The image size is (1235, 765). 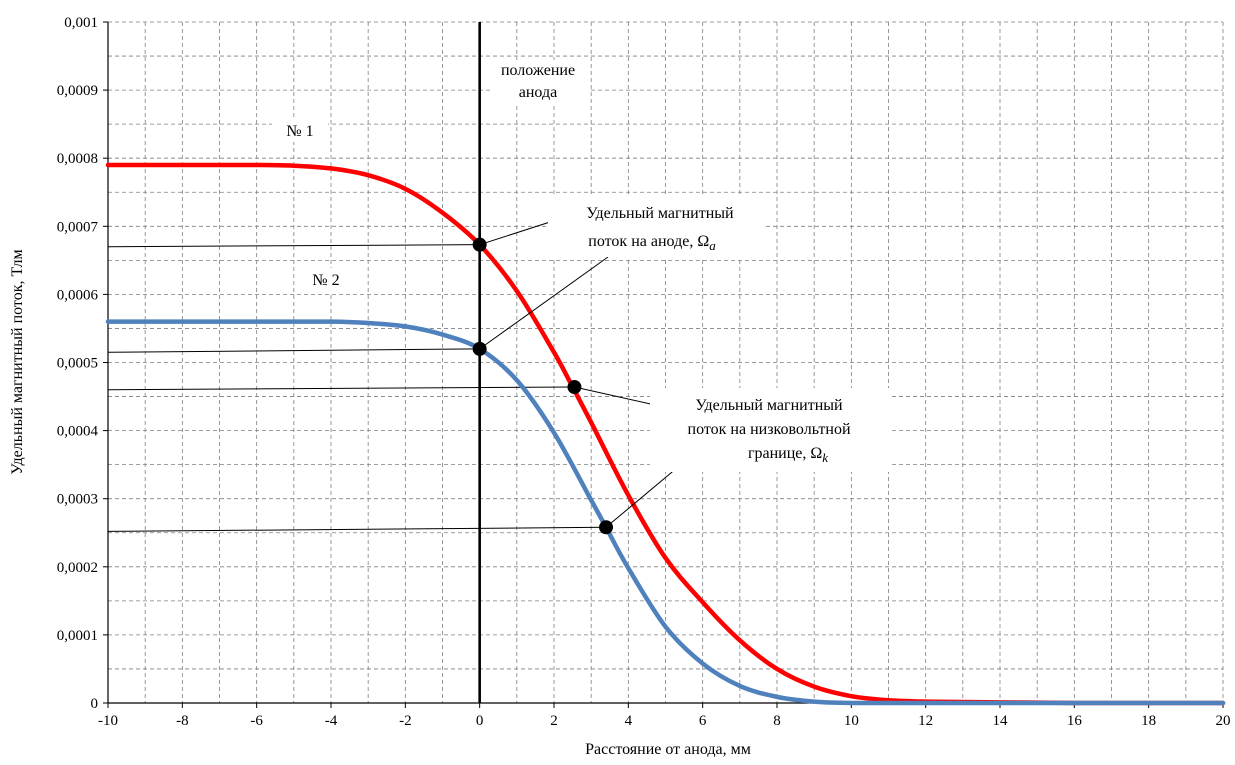 What do you see at coordinates (668, 749) in the screenshot?
I see `x-axis-title: Расстояние от анода, мм` at bounding box center [668, 749].